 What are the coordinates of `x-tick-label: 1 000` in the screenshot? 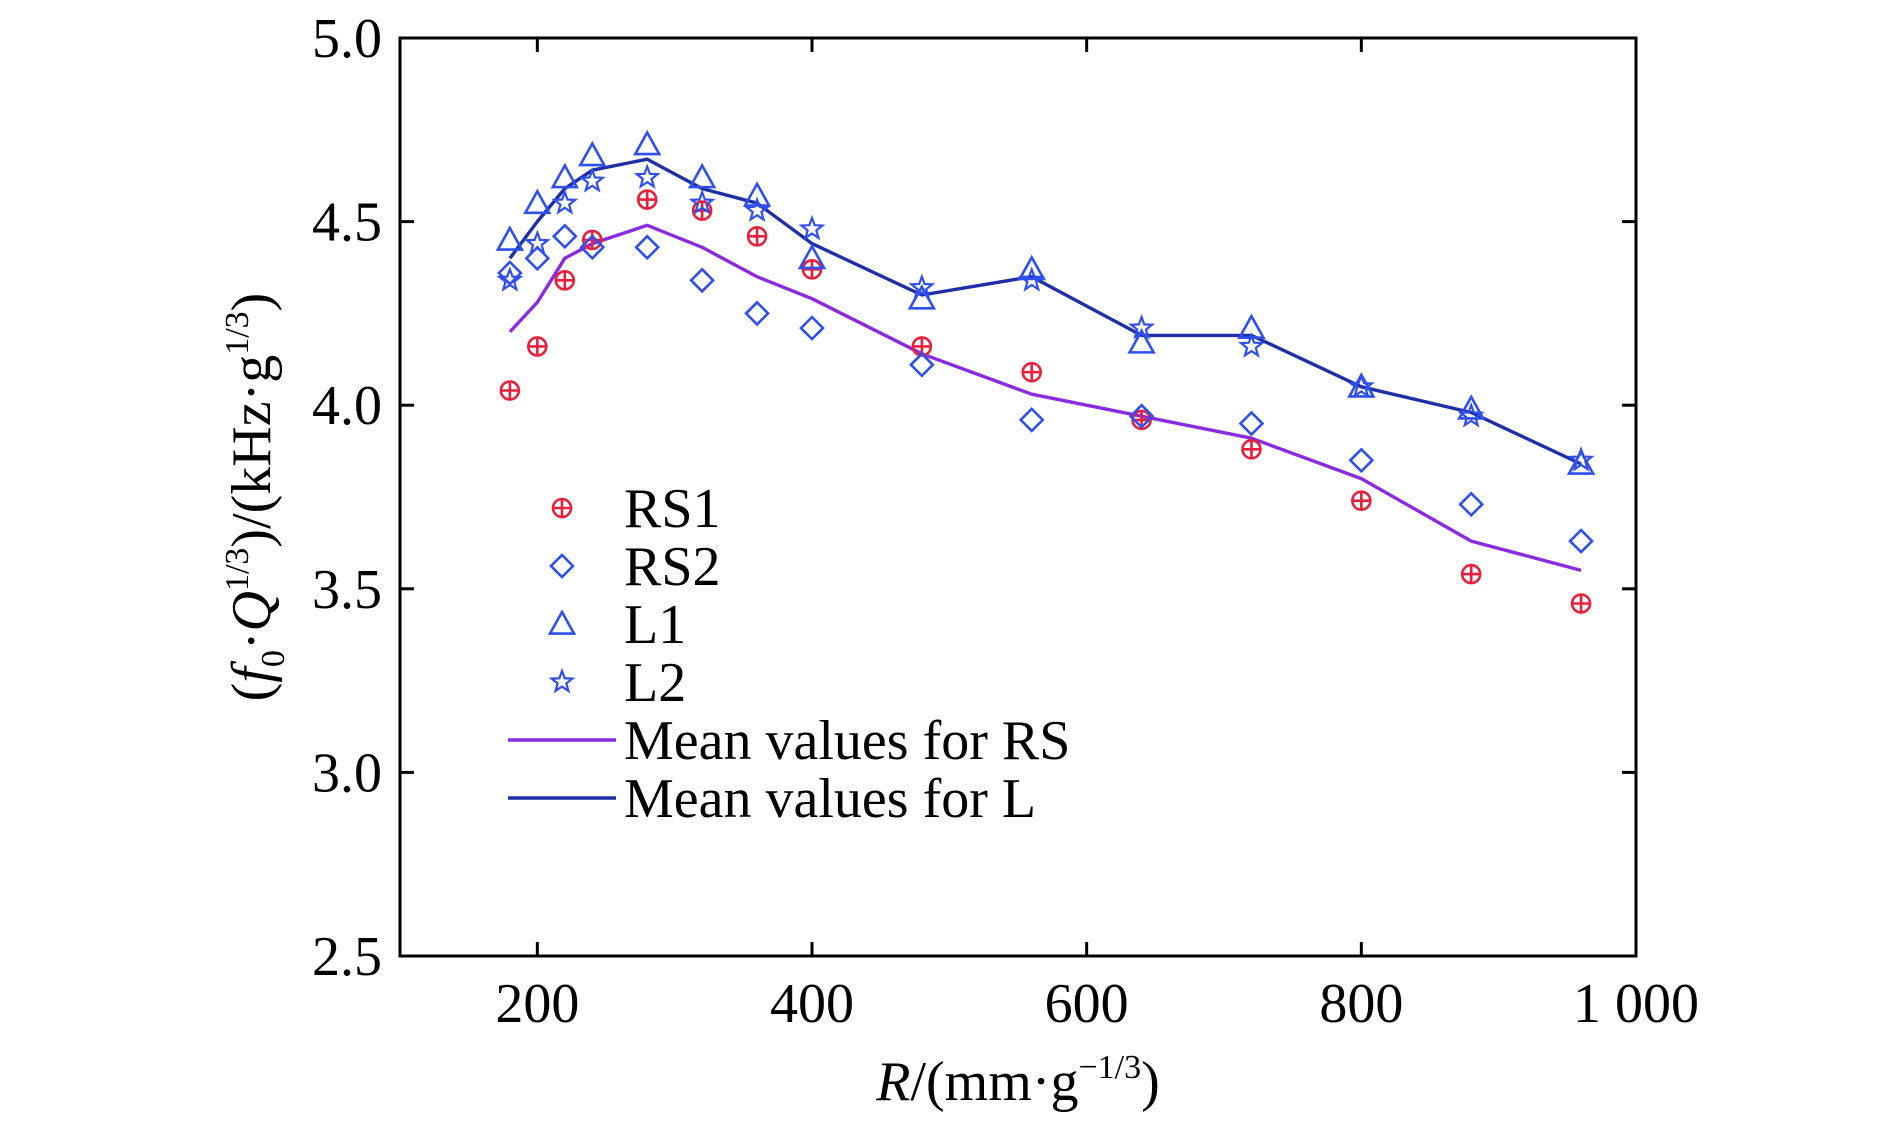 It's located at (1636, 1004).